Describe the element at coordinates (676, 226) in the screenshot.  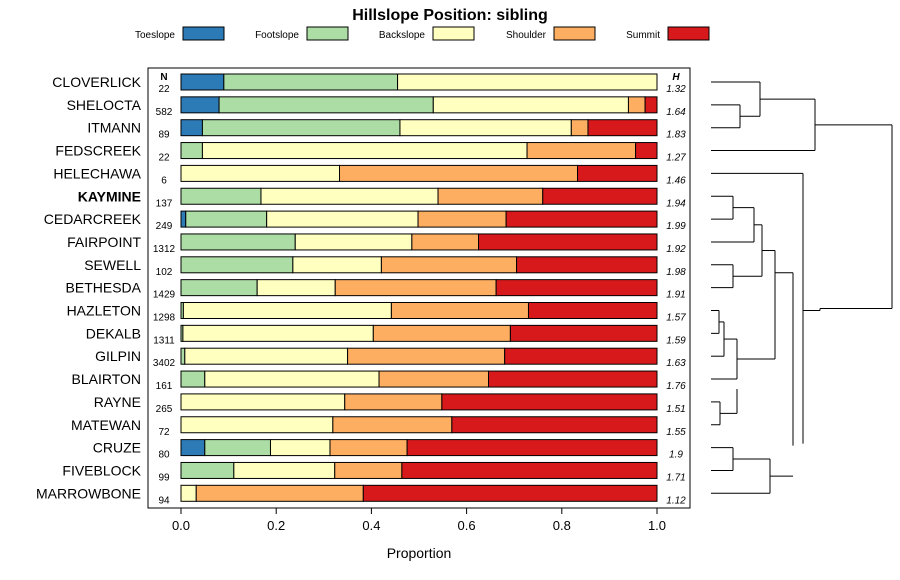
I see `h-value: 1.99` at that location.